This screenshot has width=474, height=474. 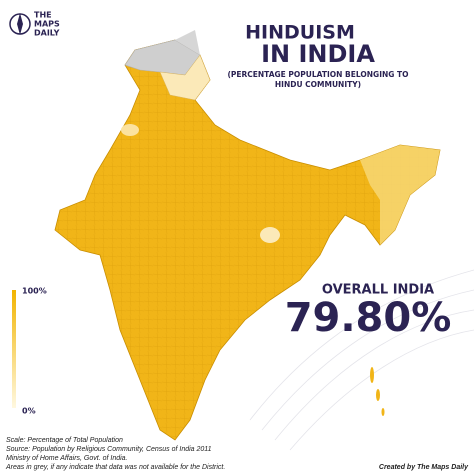 What do you see at coordinates (34, 291) in the screenshot?
I see `legend-label: 100%` at bounding box center [34, 291].